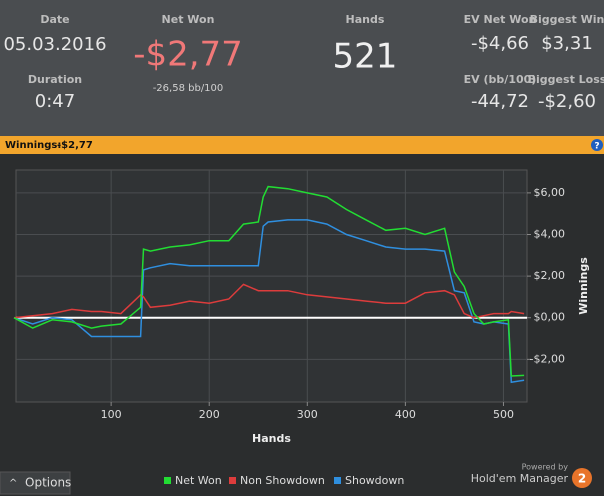  I want to click on stat-value: 0:47, so click(55, 101).